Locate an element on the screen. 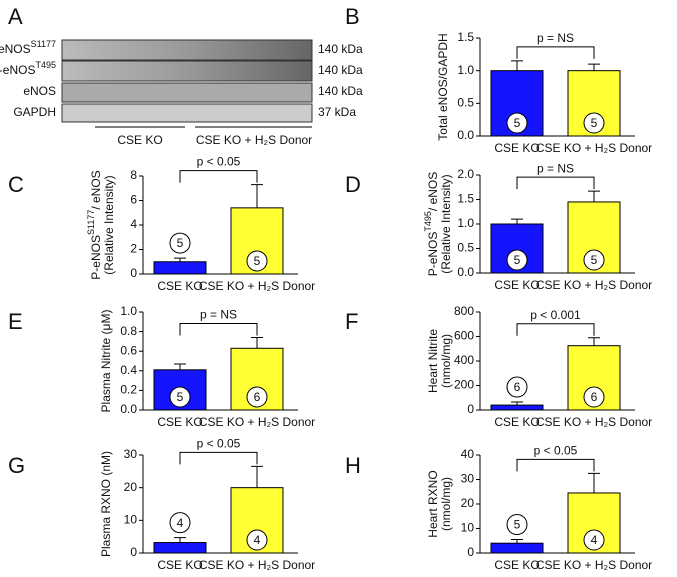  y-tick-label: 0.5 is located at coordinates (465, 248).